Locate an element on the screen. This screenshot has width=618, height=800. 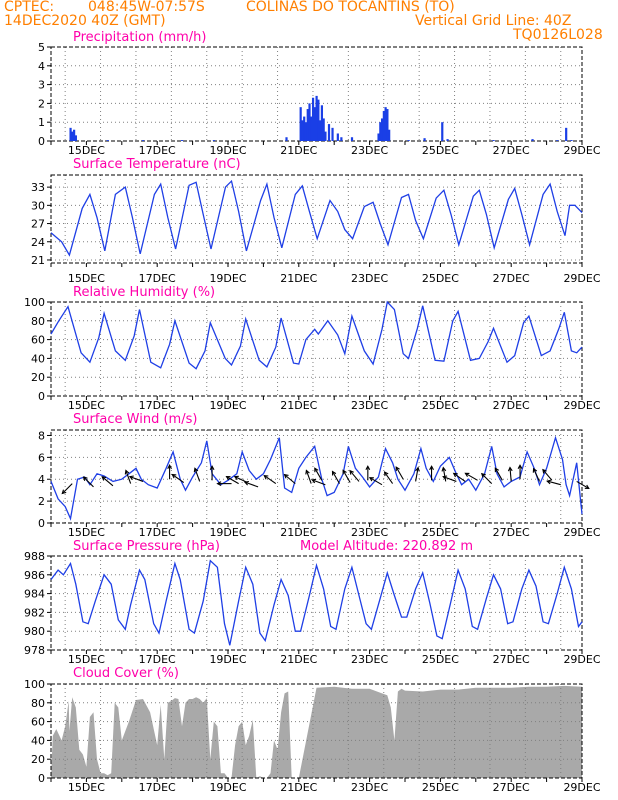
cloud-ytick-label: 20 is located at coordinates (38, 759).